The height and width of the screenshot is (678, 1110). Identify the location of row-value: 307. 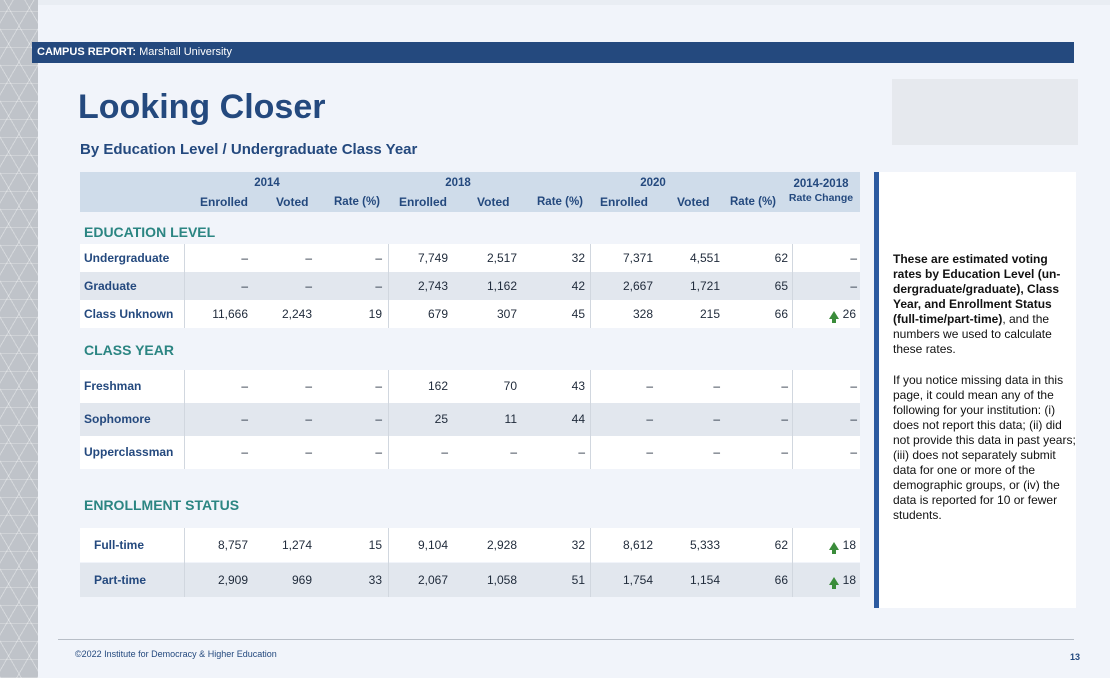
(506, 314).